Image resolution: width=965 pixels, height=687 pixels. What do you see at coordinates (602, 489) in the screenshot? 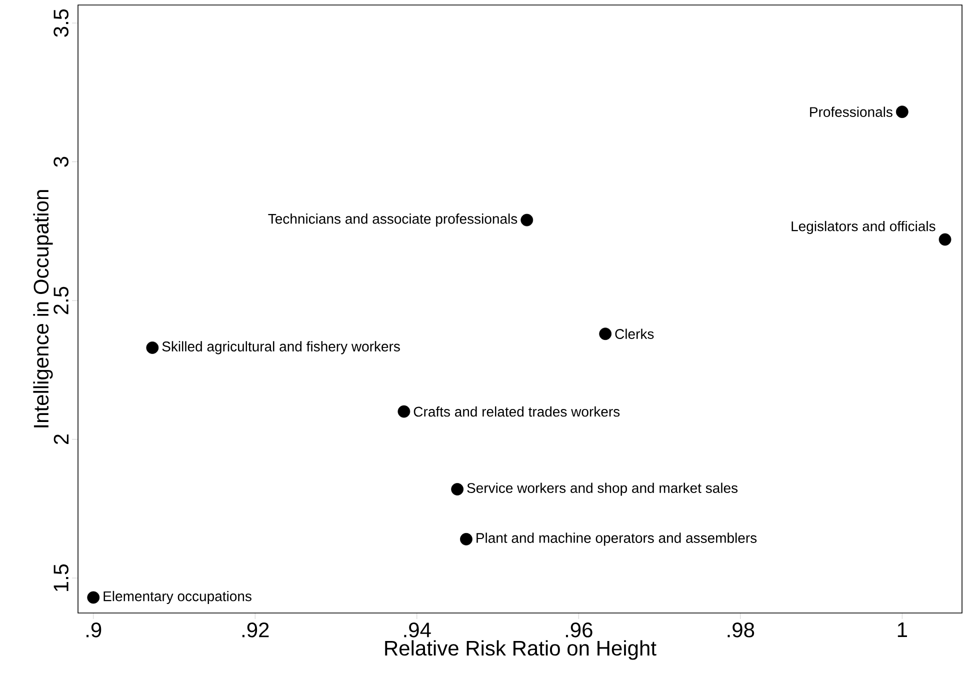
I see `annotation: Service workers and shop and market sales` at bounding box center [602, 489].